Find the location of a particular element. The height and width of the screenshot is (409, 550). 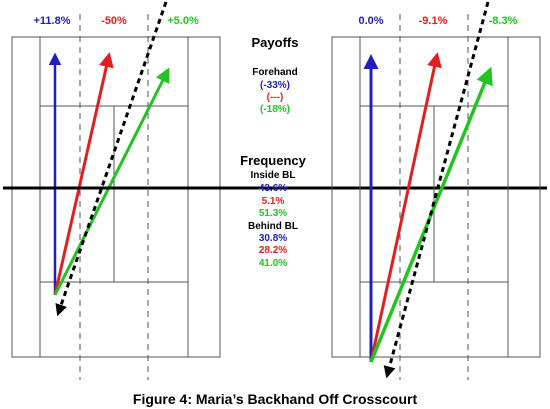

court-left-arrow-green is located at coordinates (111, 181).